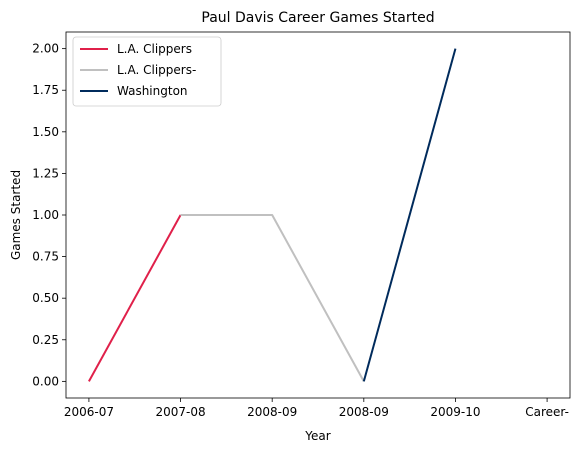  What do you see at coordinates (45, 49) in the screenshot?
I see `y-tick-label: 2.00` at bounding box center [45, 49].